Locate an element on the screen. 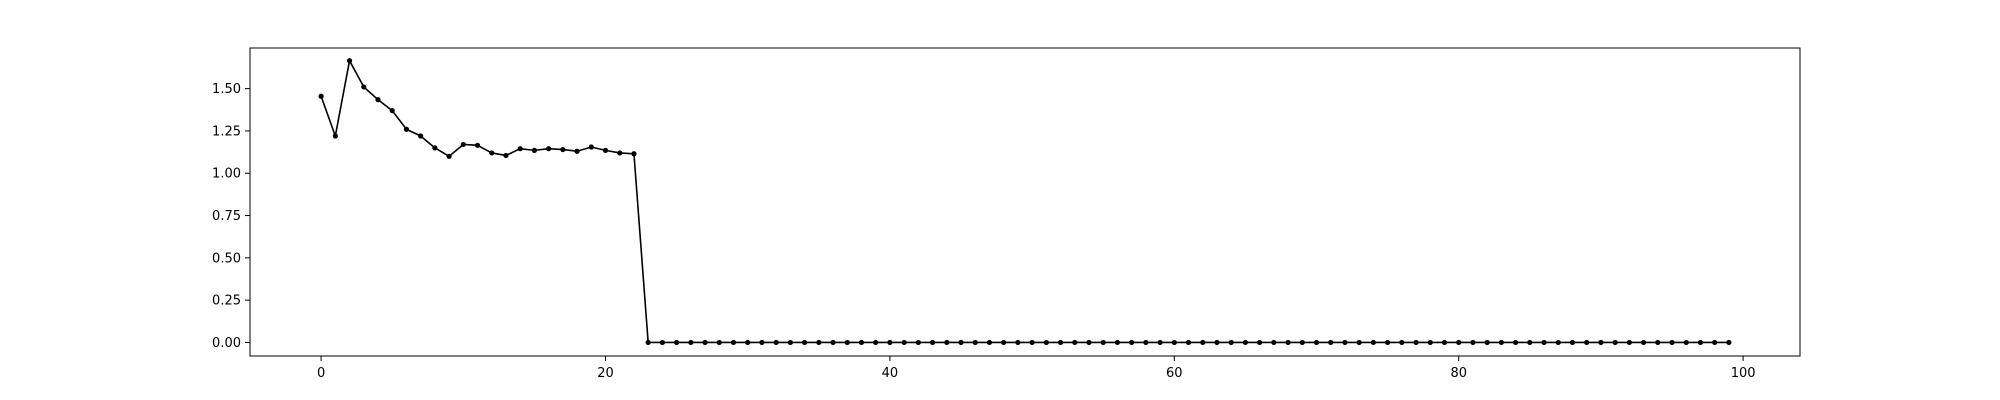  y-tick-label: 1.25 is located at coordinates (226, 131).